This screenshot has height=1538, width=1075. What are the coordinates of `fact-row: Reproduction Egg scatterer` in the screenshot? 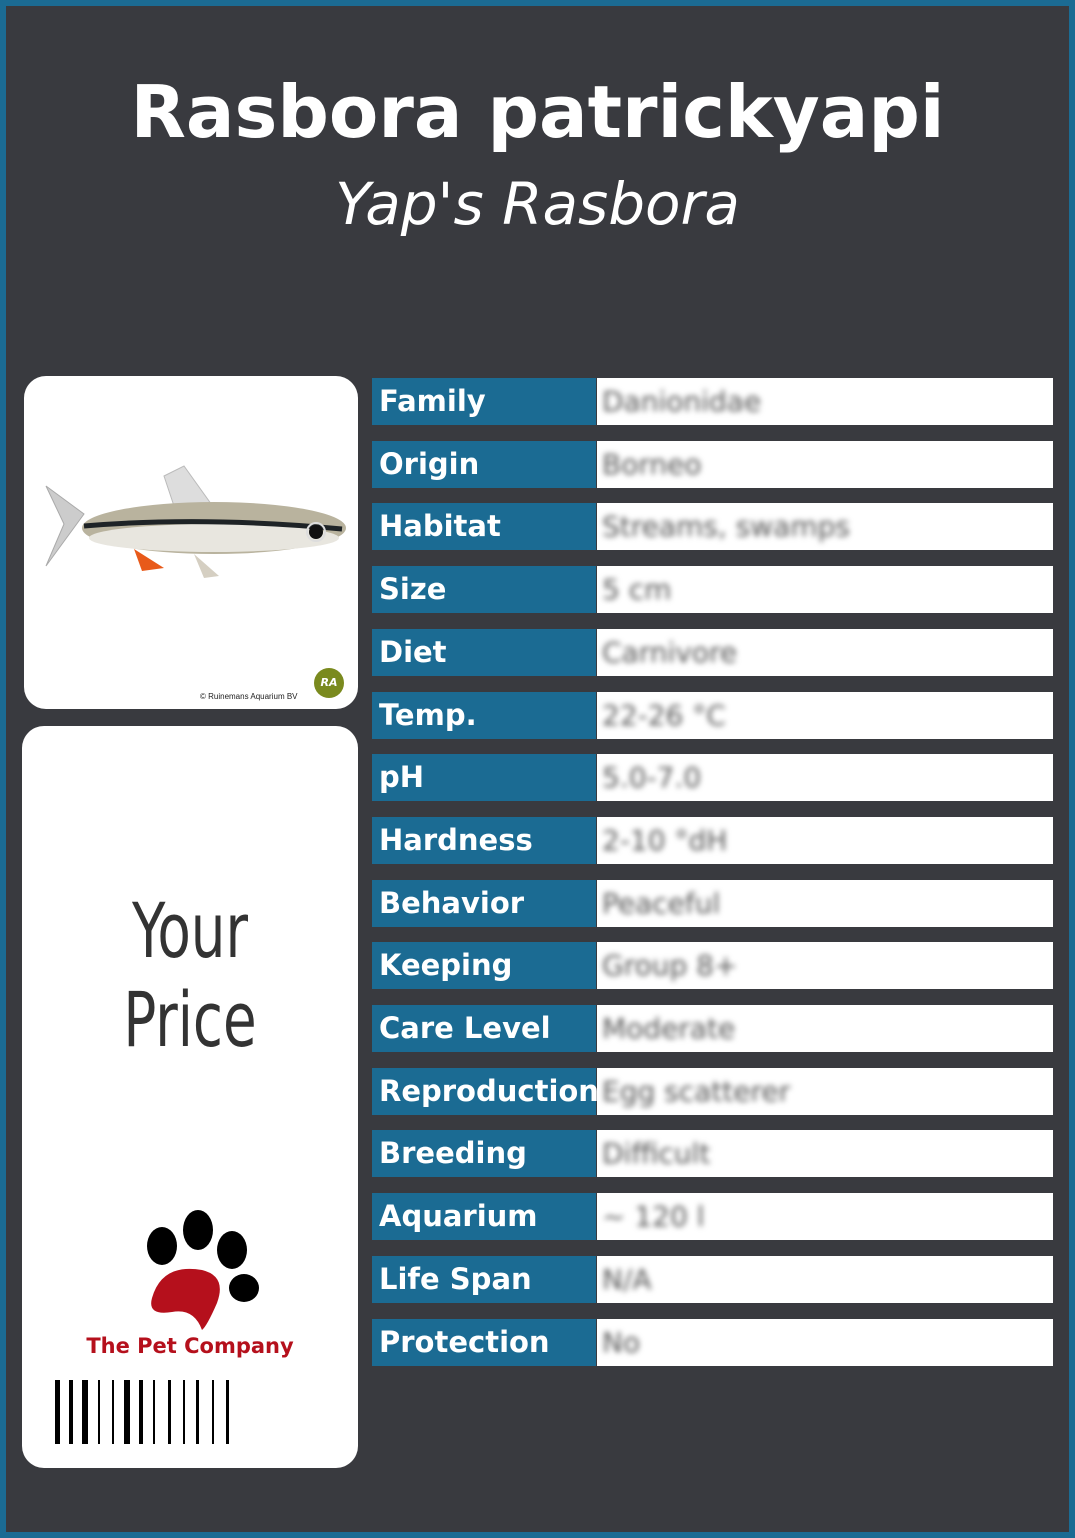 It's located at (712, 1091).